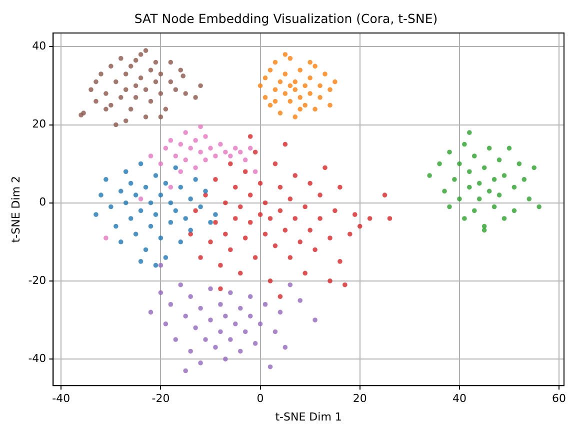 This screenshot has width=578, height=434. I want to click on x-tick-label: 20, so click(359, 399).